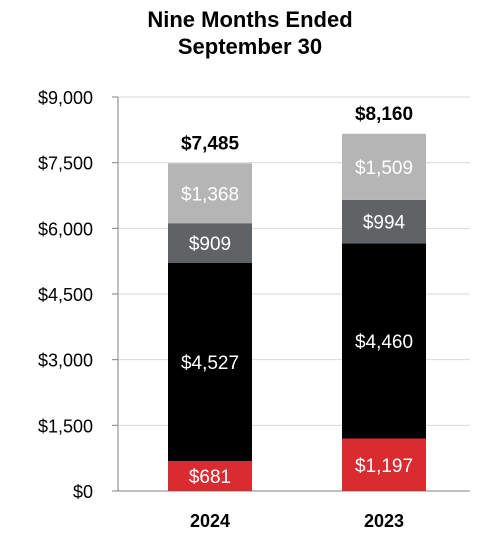  Describe the element at coordinates (250, 46) in the screenshot. I see `chart-title-line-2: September 30` at that location.